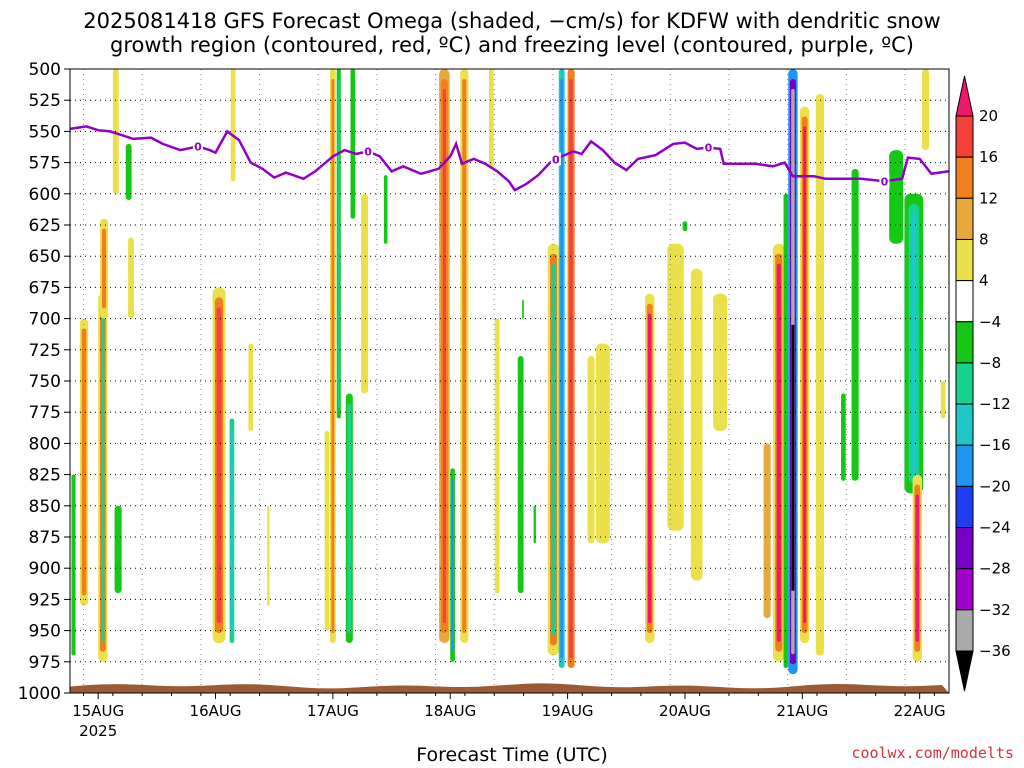  Describe the element at coordinates (983, 383) in the screenshot. I see `colorbar: 20 16 12 8 4 −4 −8 −12 −16 −20 −24 −28 −32 −36` at that location.